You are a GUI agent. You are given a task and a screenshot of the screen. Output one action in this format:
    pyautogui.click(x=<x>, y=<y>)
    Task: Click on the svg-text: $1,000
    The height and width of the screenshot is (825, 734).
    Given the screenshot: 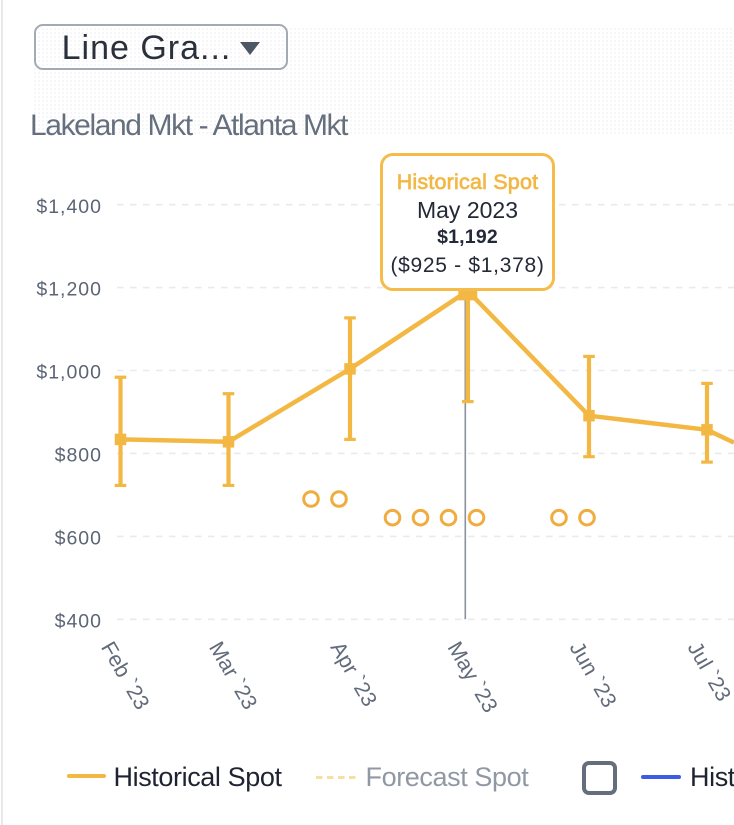 What is the action you would take?
    pyautogui.click(x=69, y=373)
    